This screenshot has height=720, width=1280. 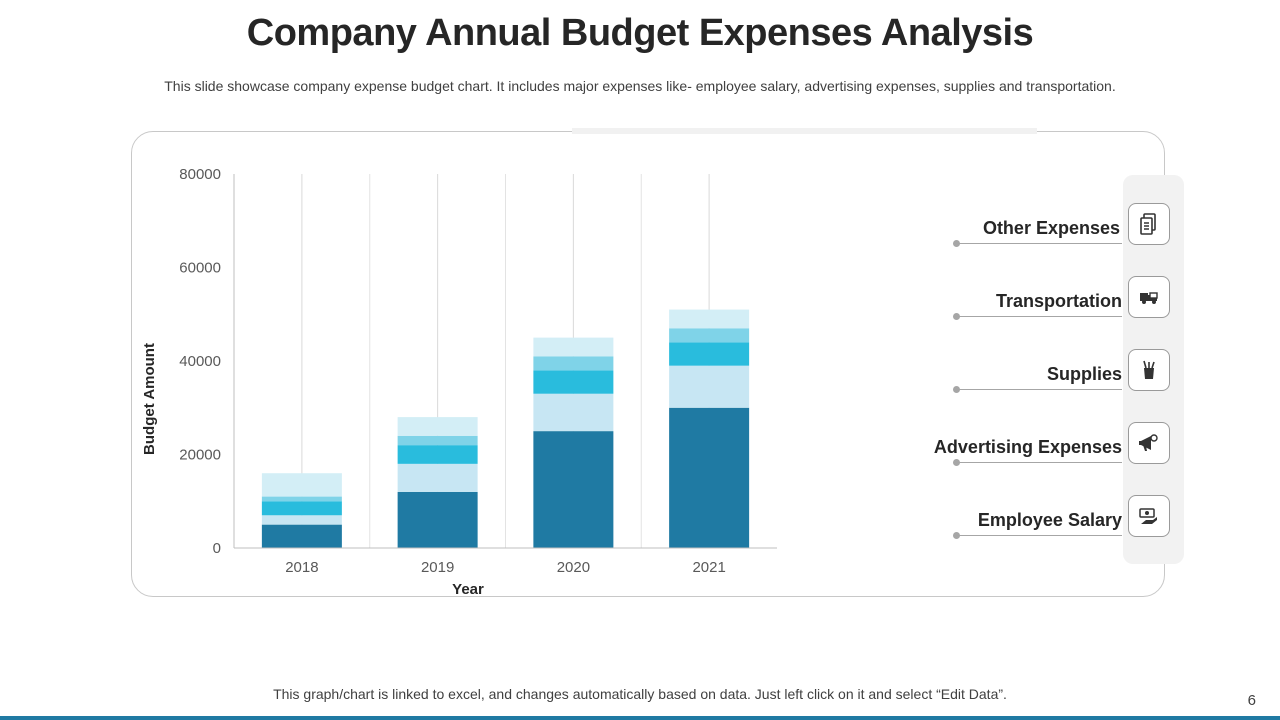 What do you see at coordinates (640, 33) in the screenshot?
I see `slide-title: Company Annual Budget Expenses Analysis` at bounding box center [640, 33].